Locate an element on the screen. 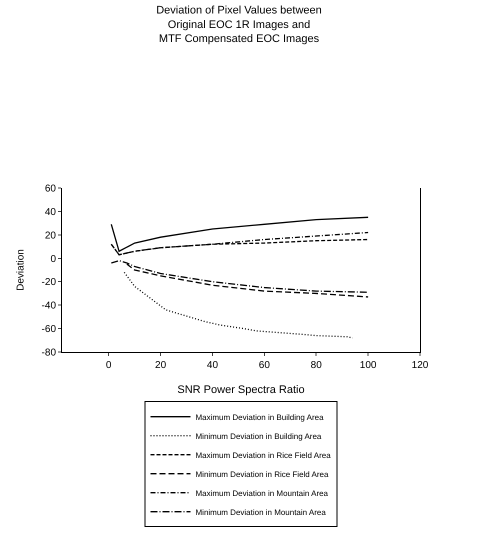 The width and height of the screenshot is (478, 539). x-tick-label: 20 is located at coordinates (161, 365).